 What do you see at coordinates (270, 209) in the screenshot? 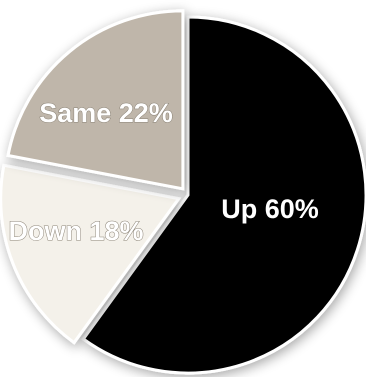
I see `pie-label-up: Up 60%` at bounding box center [270, 209].